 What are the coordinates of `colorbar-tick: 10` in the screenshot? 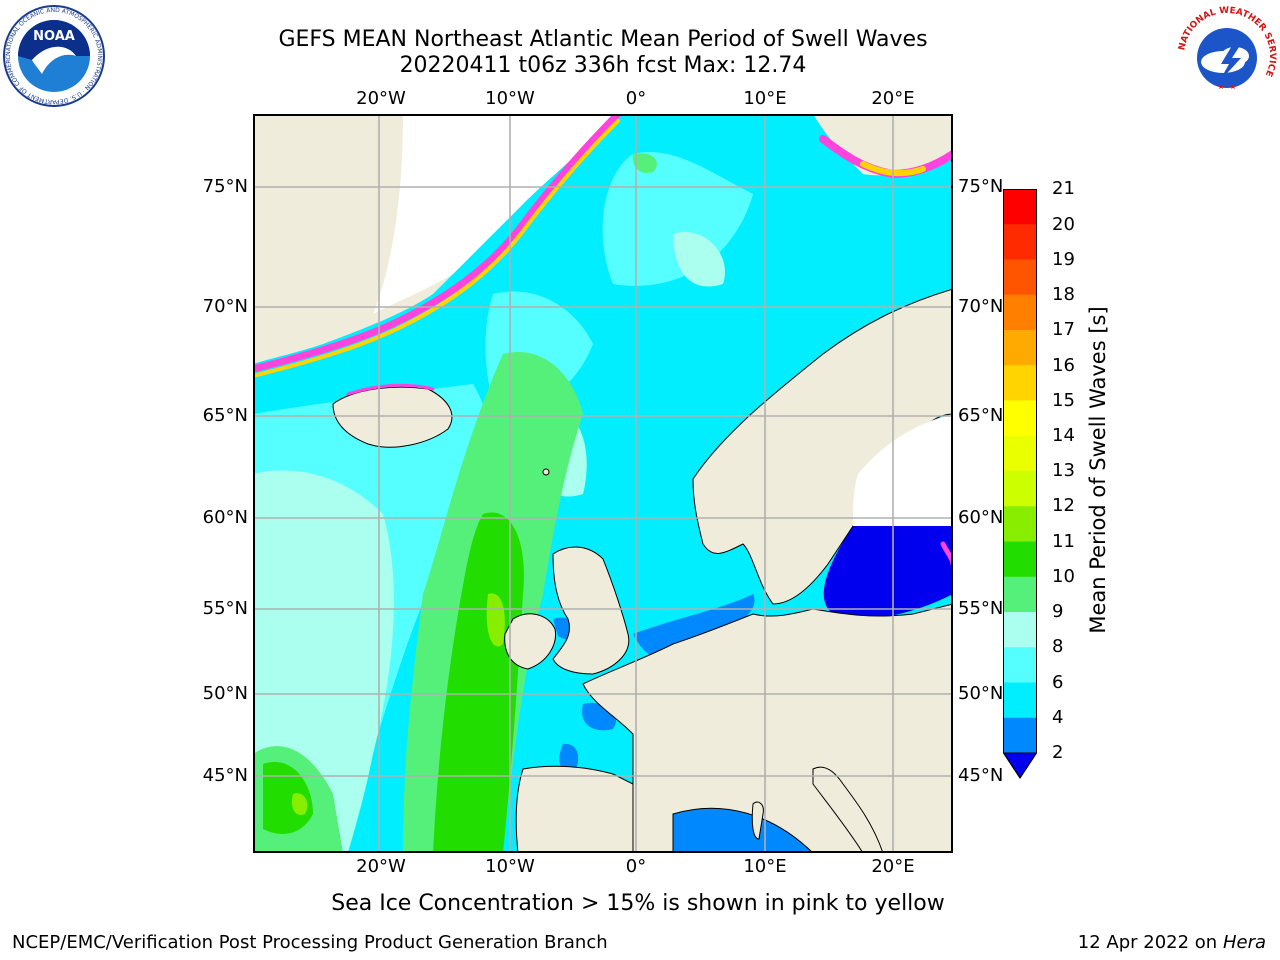 It's located at (1063, 576).